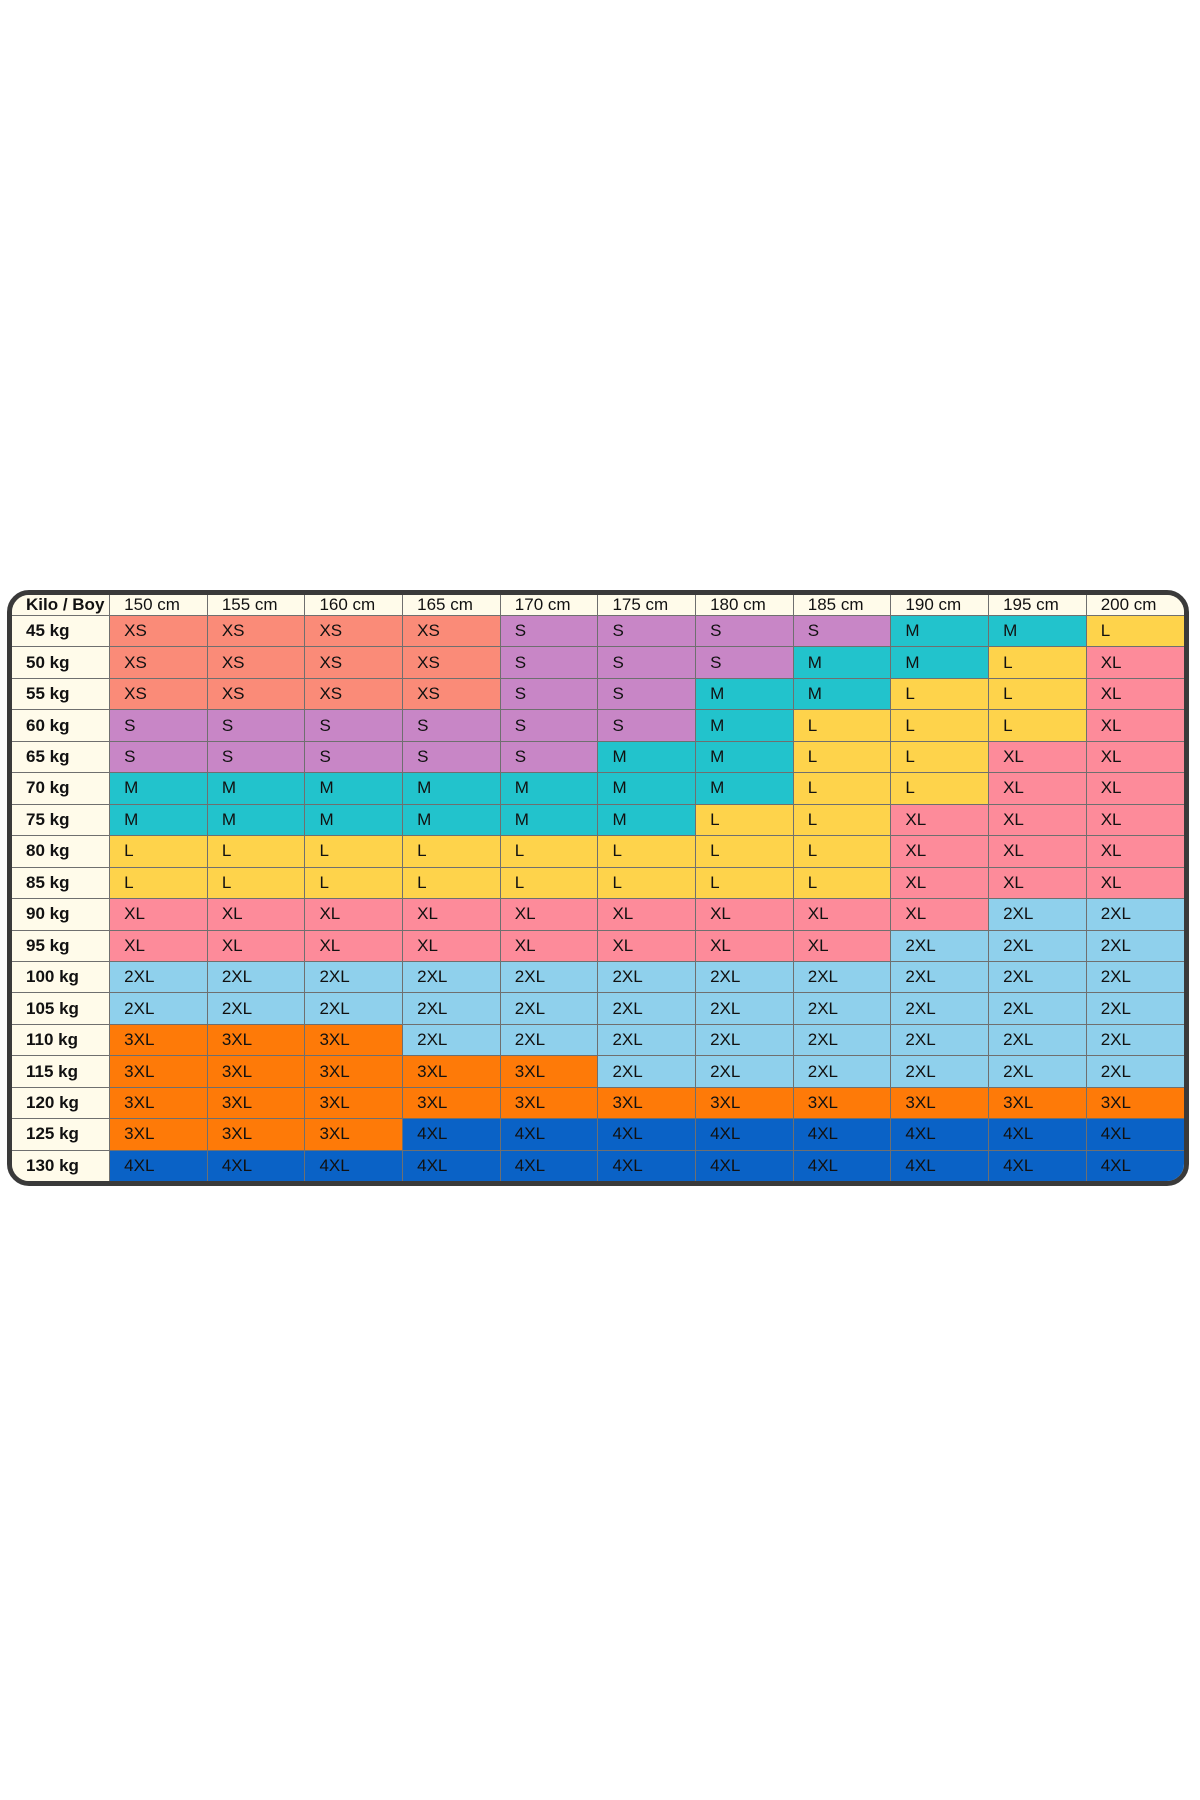  What do you see at coordinates (61, 1008) in the screenshot?
I see `row-header: 105 kg` at bounding box center [61, 1008].